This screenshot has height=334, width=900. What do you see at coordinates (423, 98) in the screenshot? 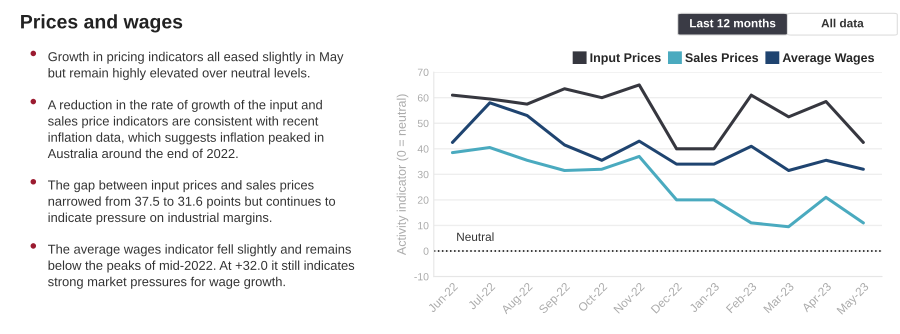
I see `y-tick-label: 60` at bounding box center [423, 98].